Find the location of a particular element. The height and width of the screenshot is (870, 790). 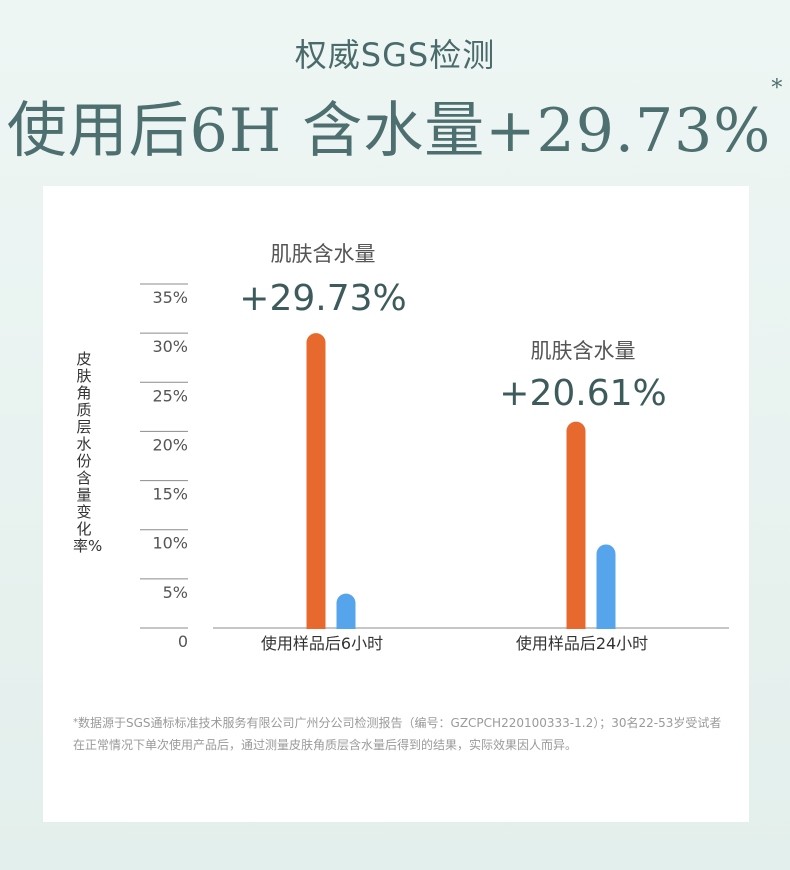

page-headline: 使用后6H 含水量+29.73%* is located at coordinates (395, 122).